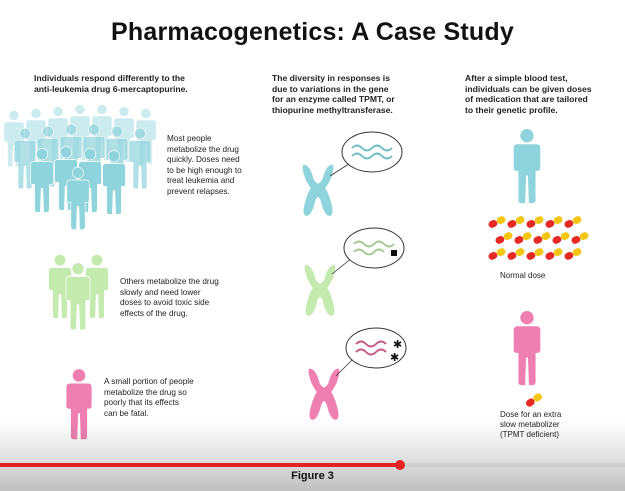 This screenshot has height=491, width=625. I want to click on right-heading-line-1: After a simple blood test,, so click(516, 78).